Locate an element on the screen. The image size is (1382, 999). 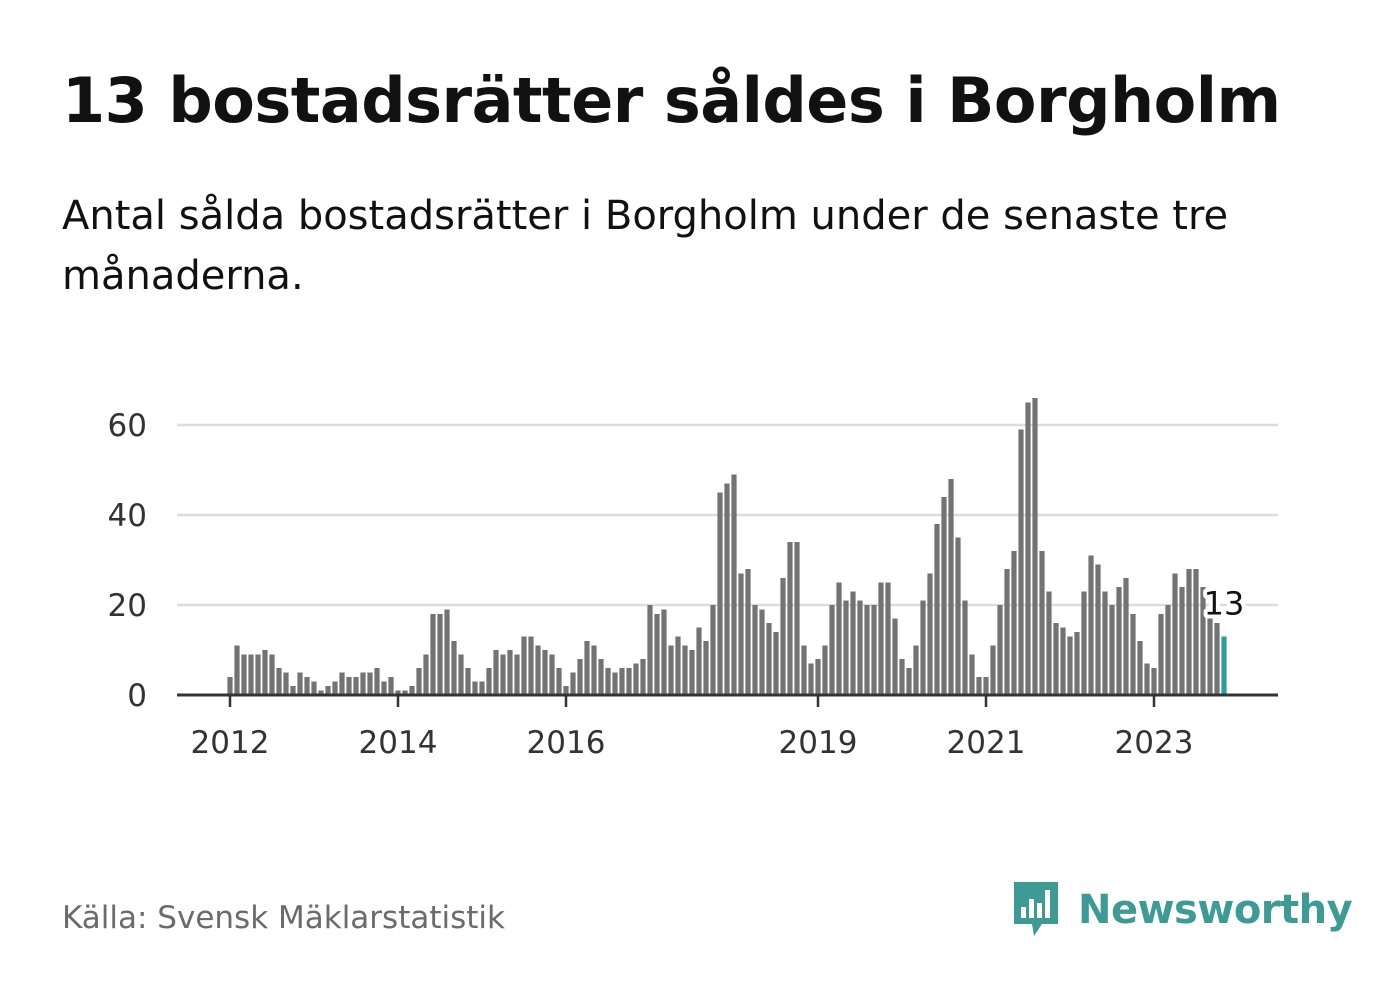
x-tick-label-2014: 2014 is located at coordinates (398, 743).